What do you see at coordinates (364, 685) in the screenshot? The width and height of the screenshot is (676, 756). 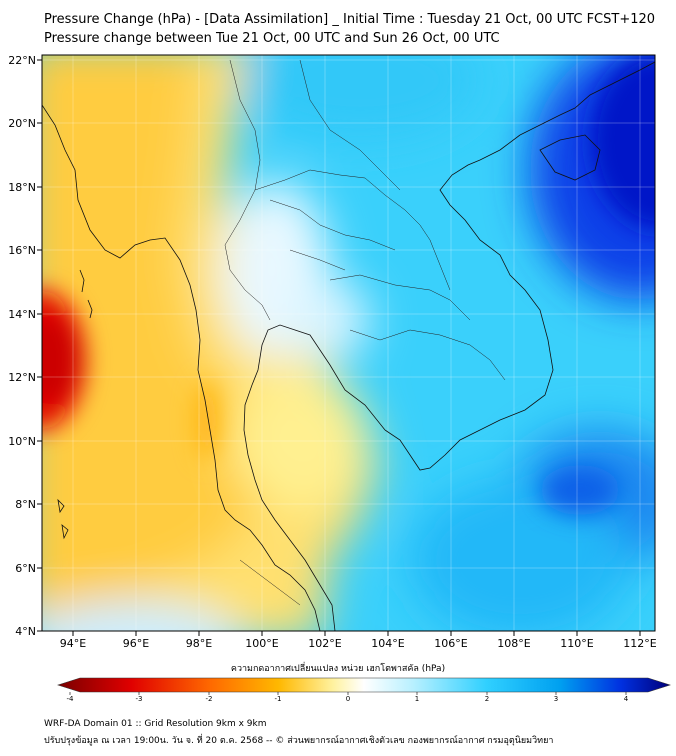 I see `colorbar-bar` at bounding box center [364, 685].